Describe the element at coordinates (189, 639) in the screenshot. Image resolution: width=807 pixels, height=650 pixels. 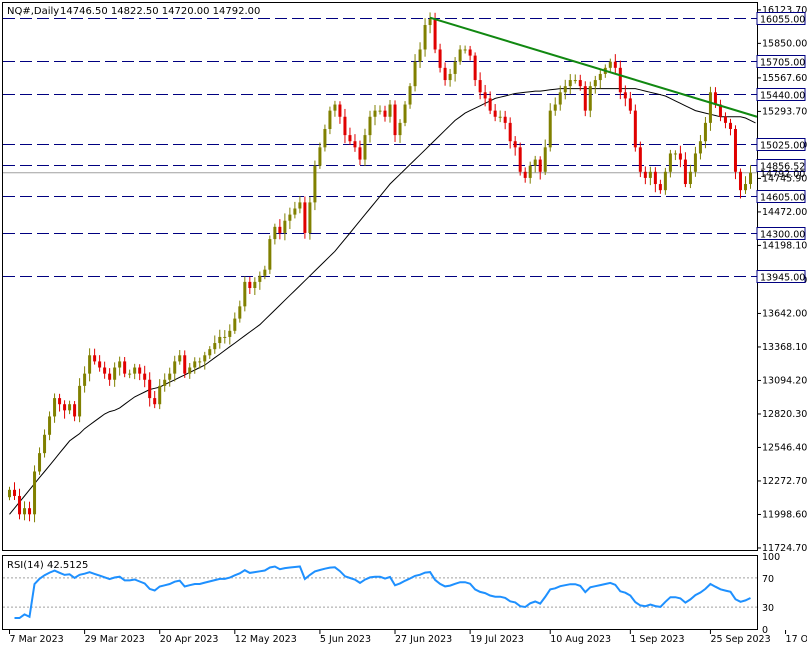
I see `x-tick-label: 20 Apr 2023` at that location.